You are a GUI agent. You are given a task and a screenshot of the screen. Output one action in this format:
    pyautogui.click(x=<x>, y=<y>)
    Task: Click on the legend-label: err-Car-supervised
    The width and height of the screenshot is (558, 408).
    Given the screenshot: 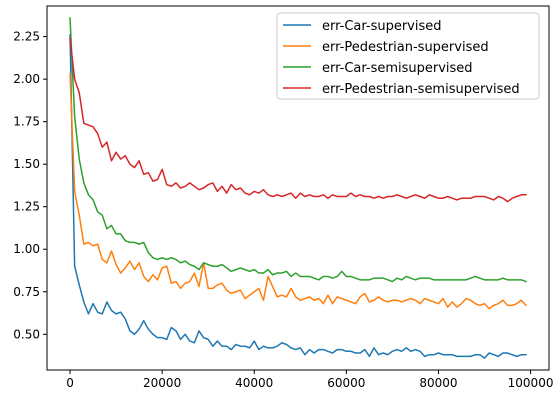 What is the action you would take?
    pyautogui.click(x=382, y=26)
    